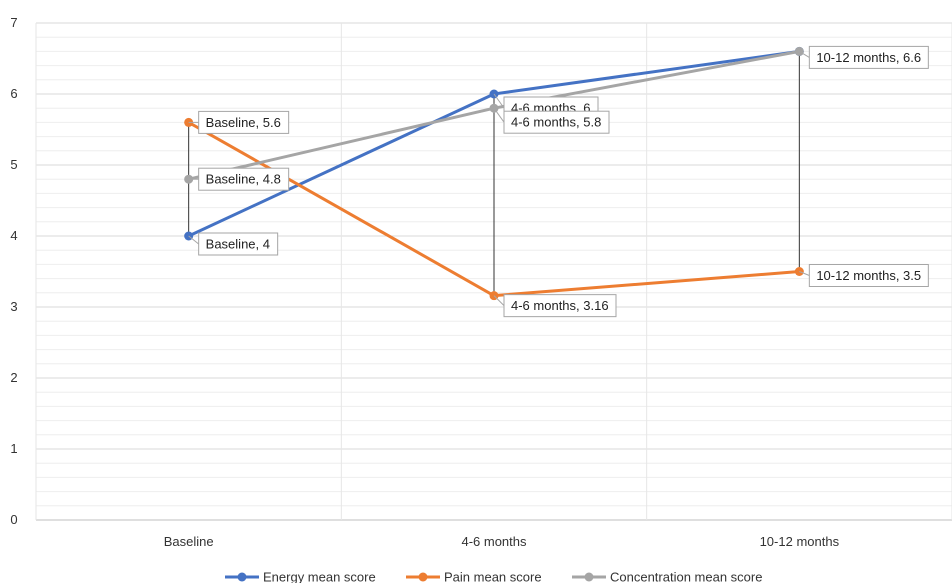 The image size is (952, 583). I want to click on data-label-text: Baseline, 4.8, so click(243, 179).